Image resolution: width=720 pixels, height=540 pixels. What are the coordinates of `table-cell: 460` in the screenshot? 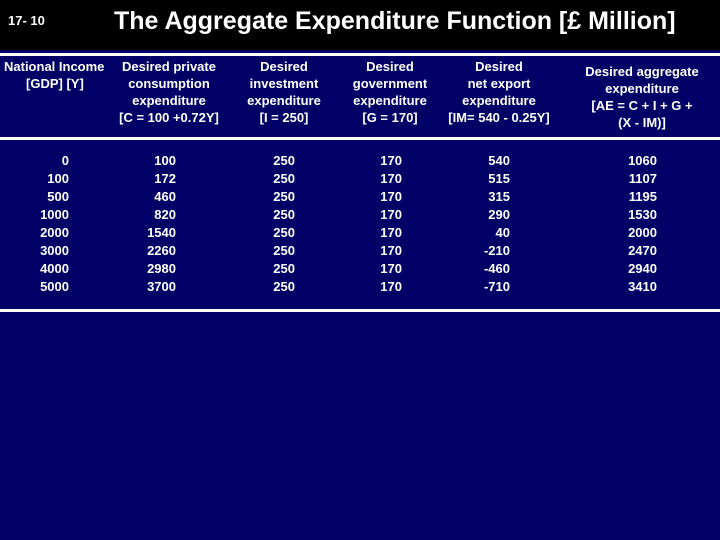 It's located at (165, 196).